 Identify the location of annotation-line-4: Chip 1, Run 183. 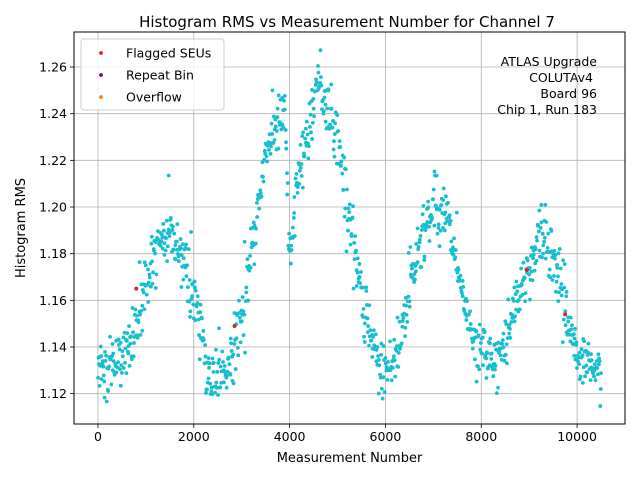
(547, 109).